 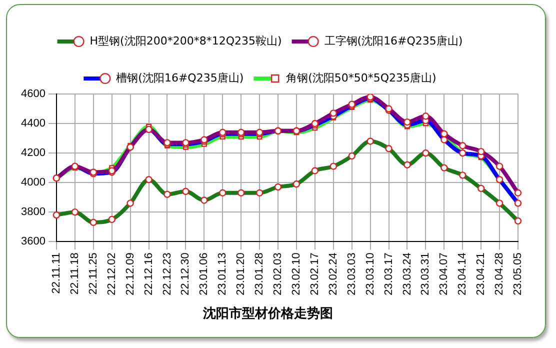 I want to click on x-tick-label: 22.11.18, so click(x=74, y=273).